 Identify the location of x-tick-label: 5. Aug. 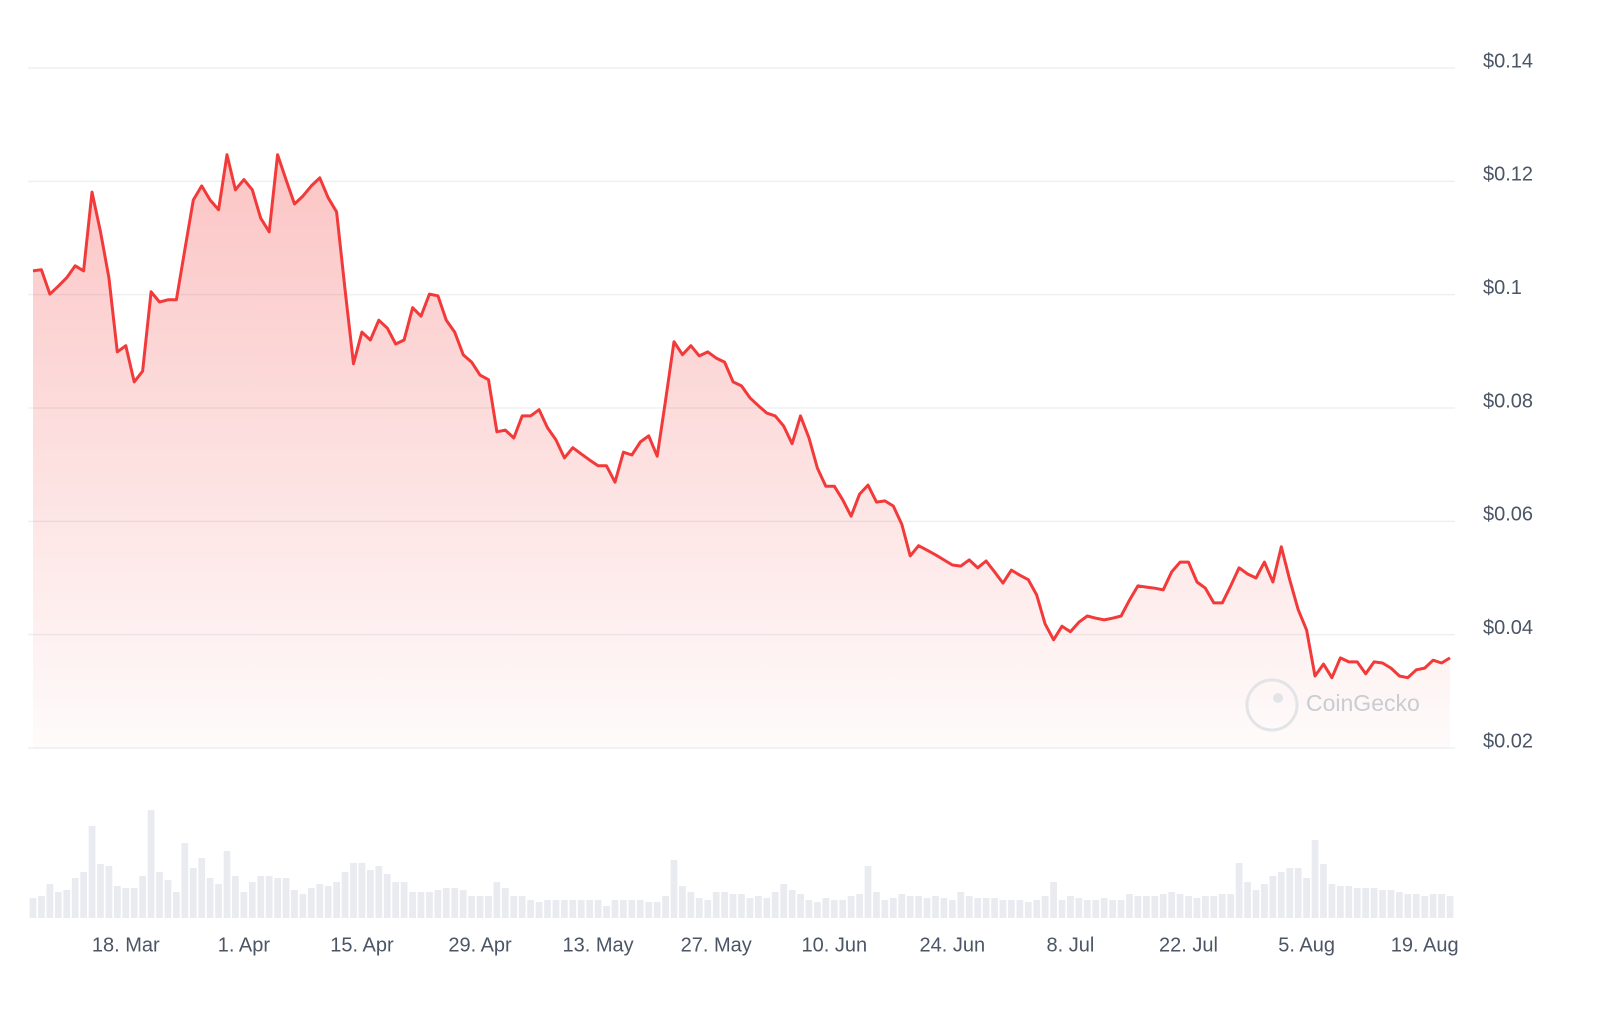
(1306, 945).